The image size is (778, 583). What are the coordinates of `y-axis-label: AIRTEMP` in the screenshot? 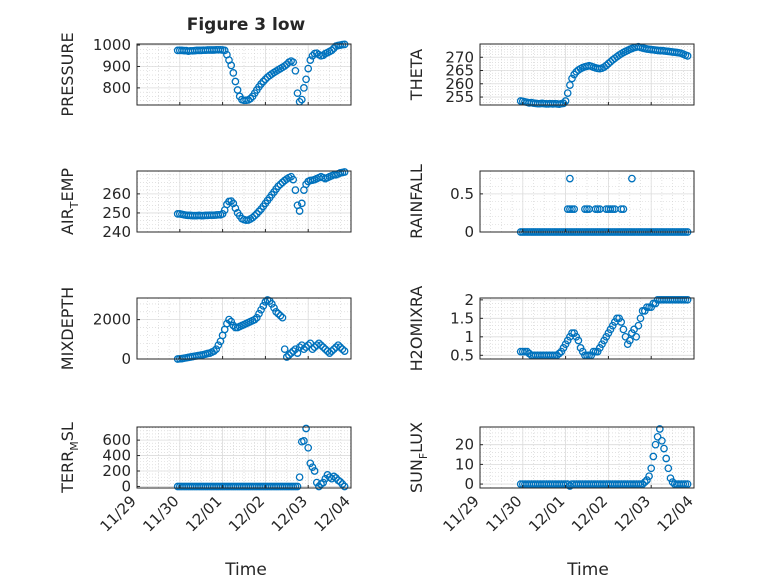 It's located at (69, 201).